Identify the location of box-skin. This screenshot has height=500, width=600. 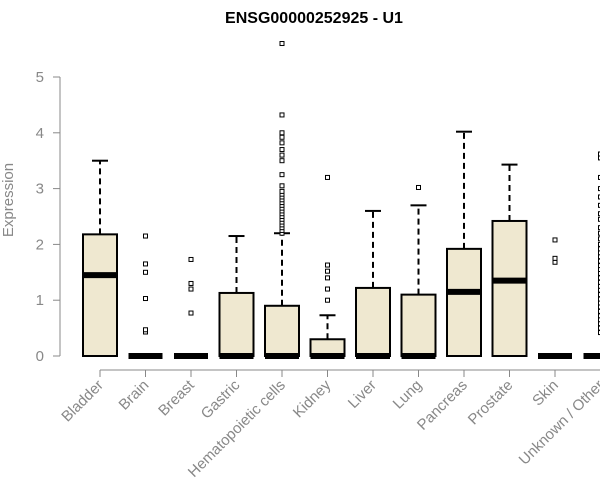
(555, 298).